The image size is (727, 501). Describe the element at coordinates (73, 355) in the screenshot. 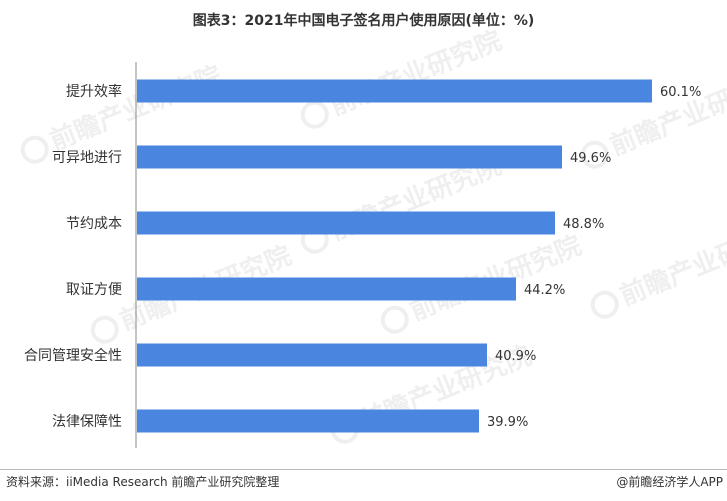

I see `category-label: 合同管理安全性` at that location.